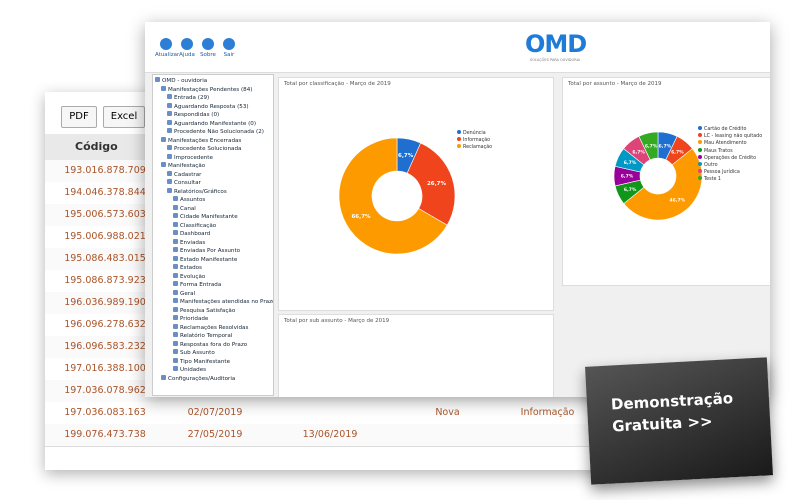 The height and width of the screenshot is (500, 800). I want to click on tree-item: Manifestações atendidas no Prazo, so click(213, 302).